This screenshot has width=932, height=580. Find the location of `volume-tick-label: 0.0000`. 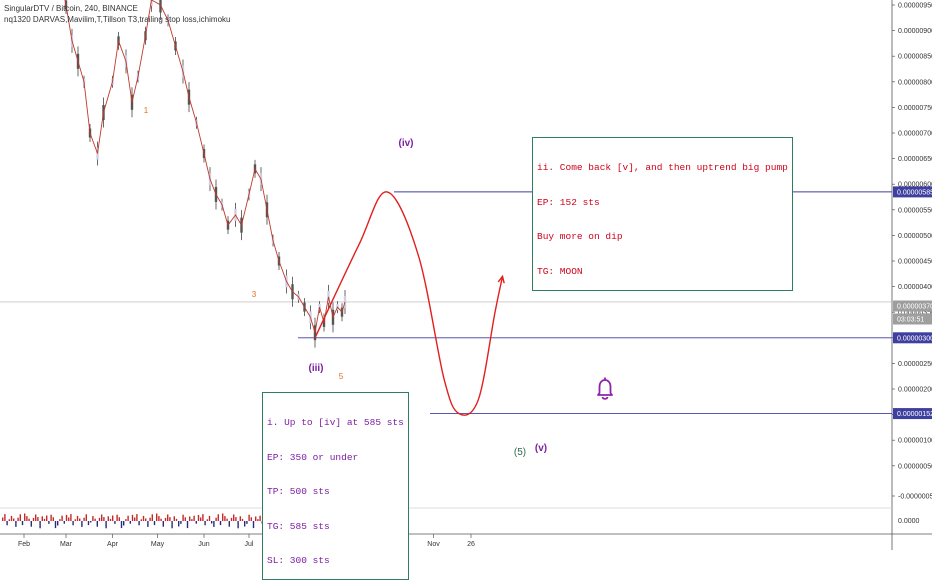

volume-tick-label: 0.0000 is located at coordinates (909, 521).